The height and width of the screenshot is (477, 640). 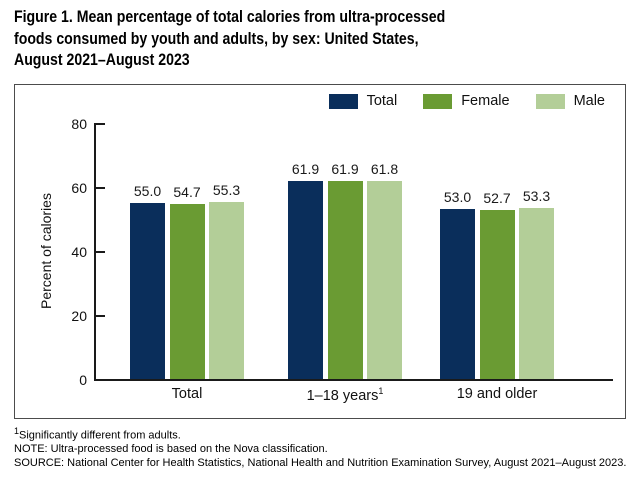 I want to click on x-axis-line, so click(x=353, y=380).